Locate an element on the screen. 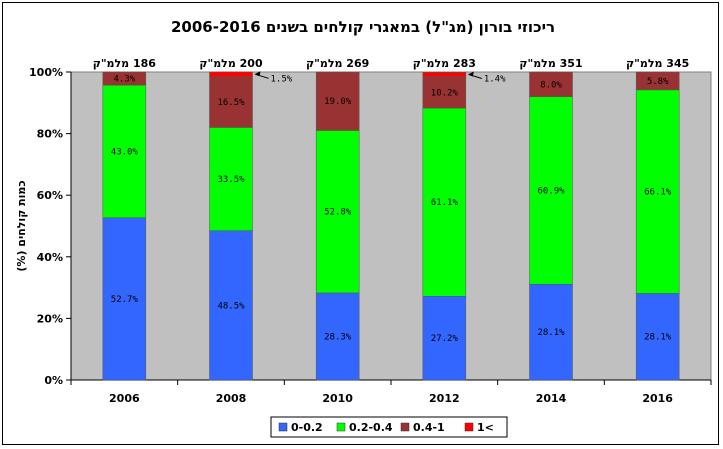 The width and height of the screenshot is (723, 449). data-label: 52.7% is located at coordinates (125, 300).